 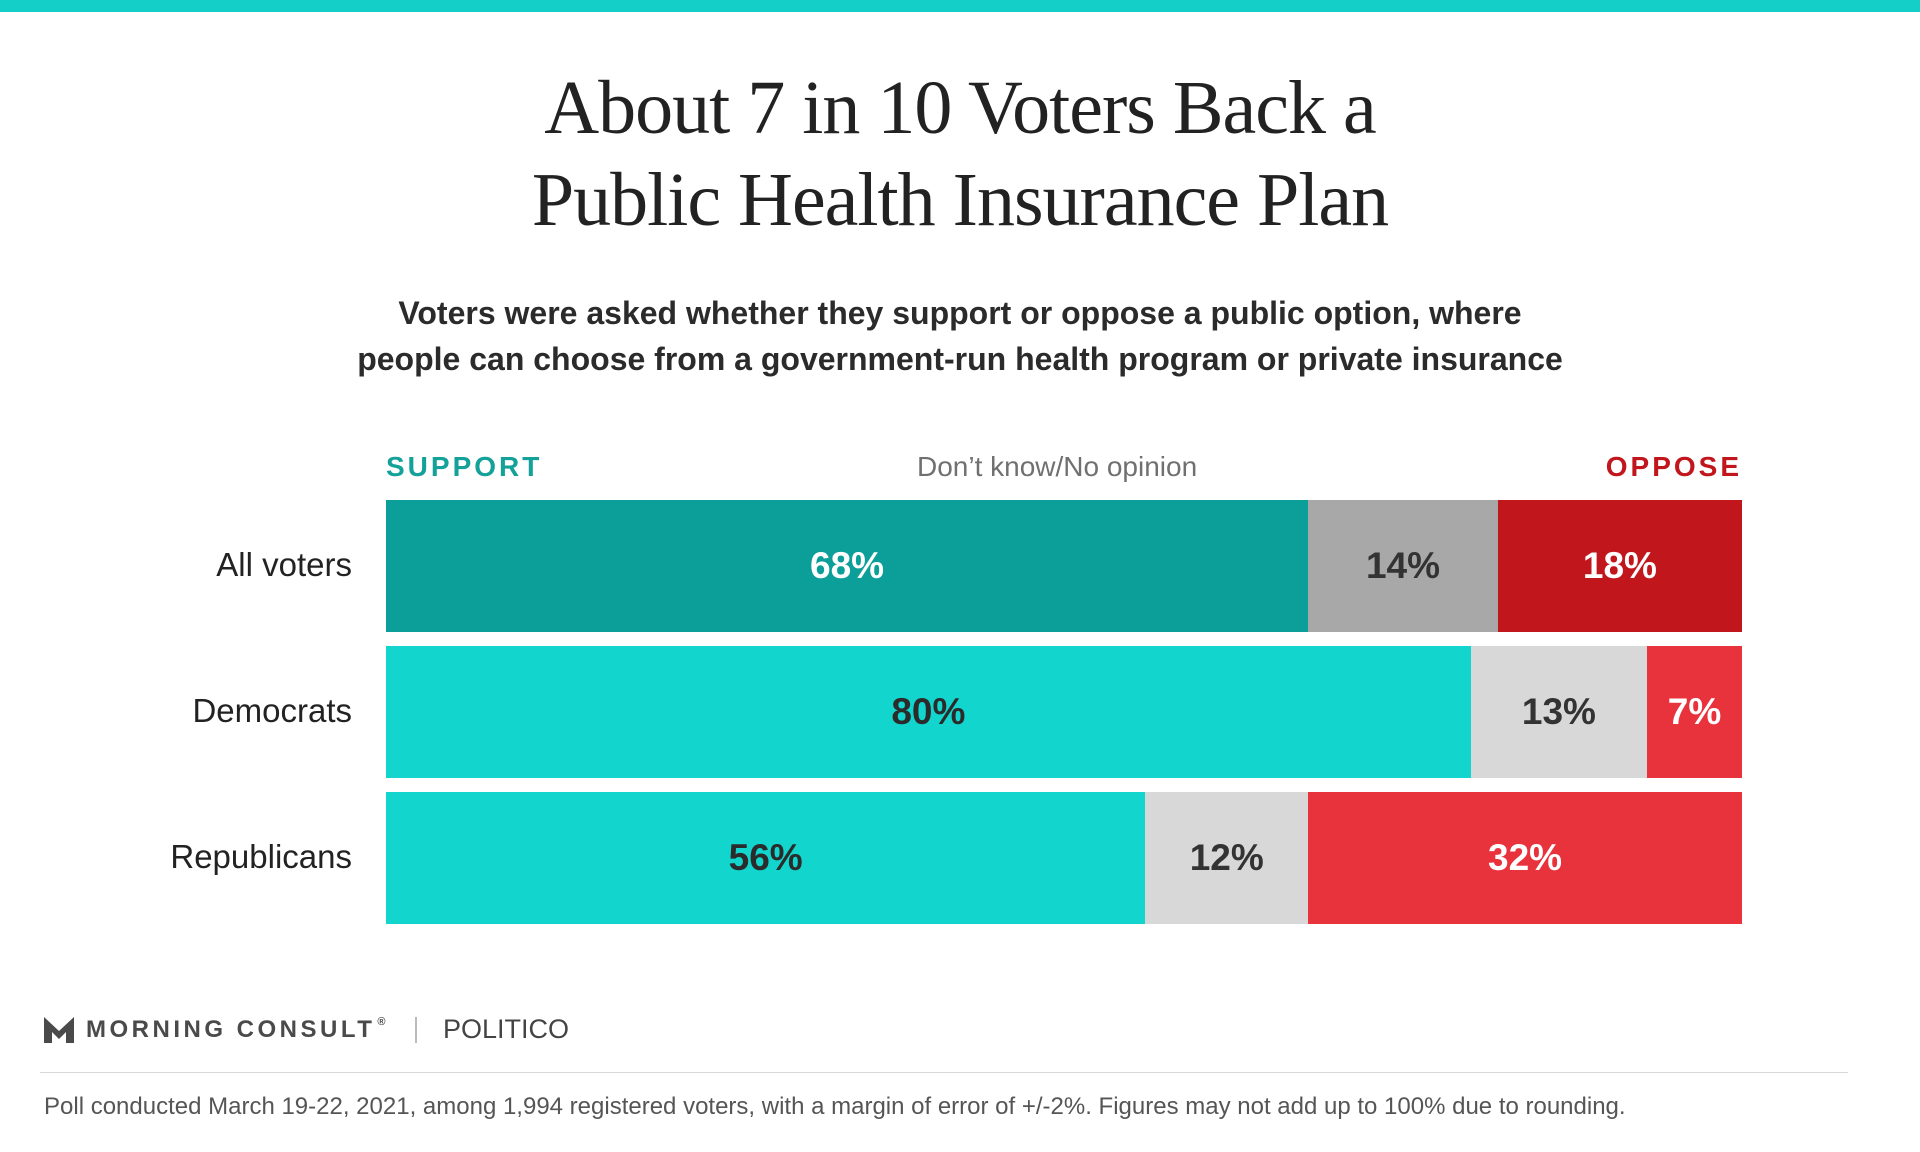 I want to click on data-label: 80%, so click(x=928, y=711).